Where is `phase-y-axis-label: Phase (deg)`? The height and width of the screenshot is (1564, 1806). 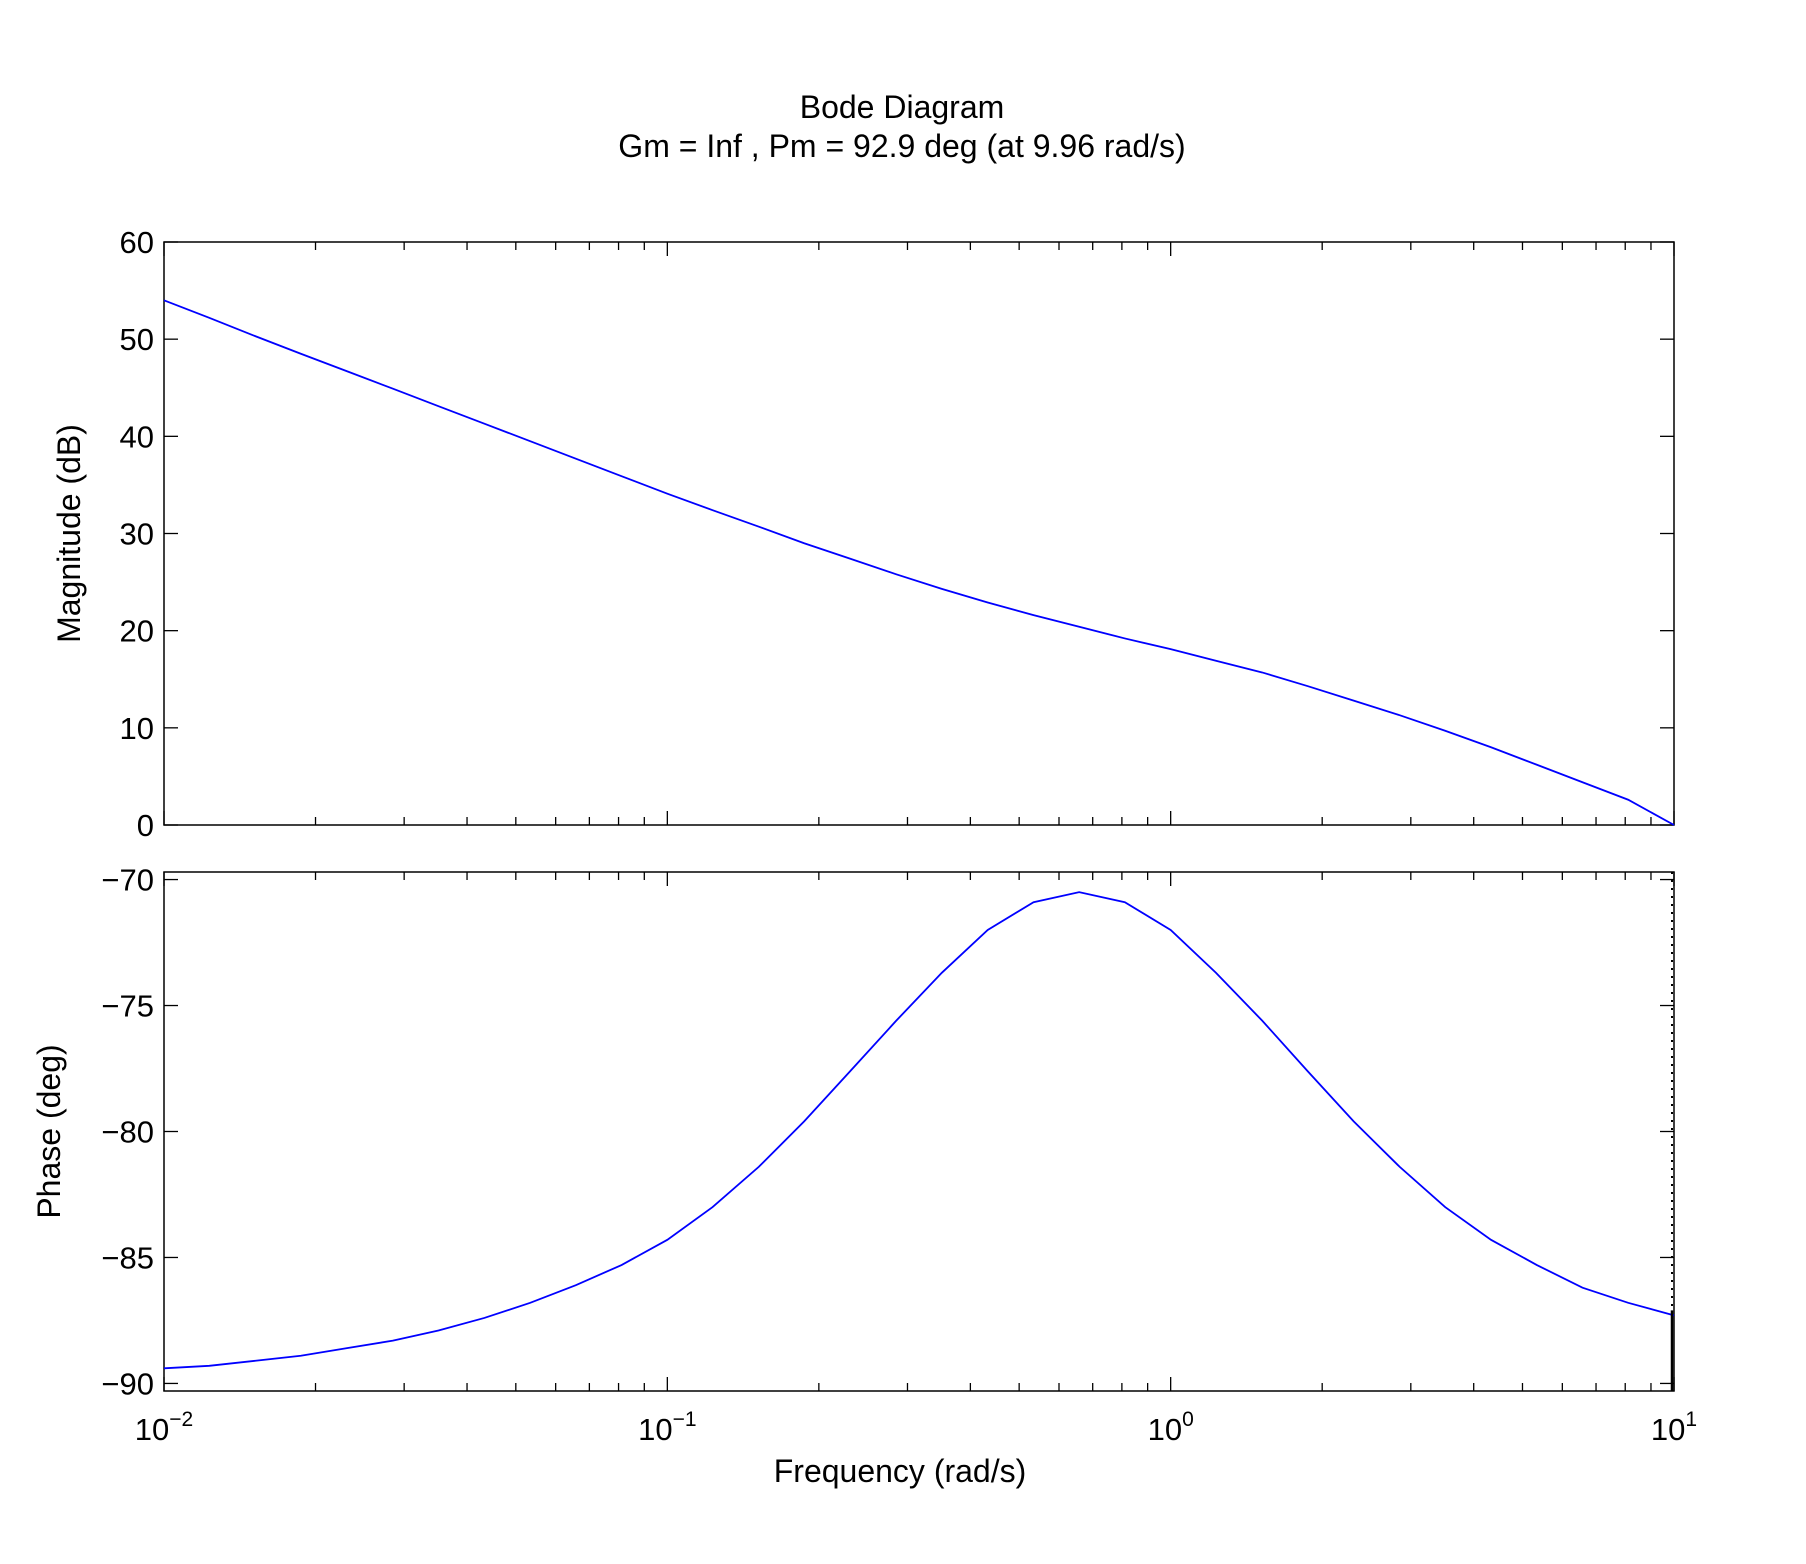 phase-y-axis-label: Phase (deg) is located at coordinates (49, 1131).